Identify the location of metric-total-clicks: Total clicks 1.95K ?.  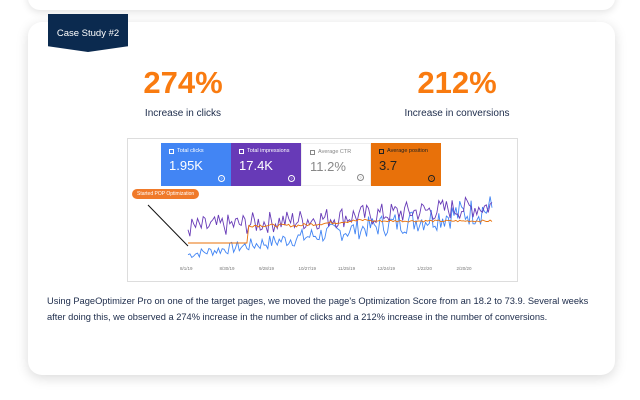
(196, 164).